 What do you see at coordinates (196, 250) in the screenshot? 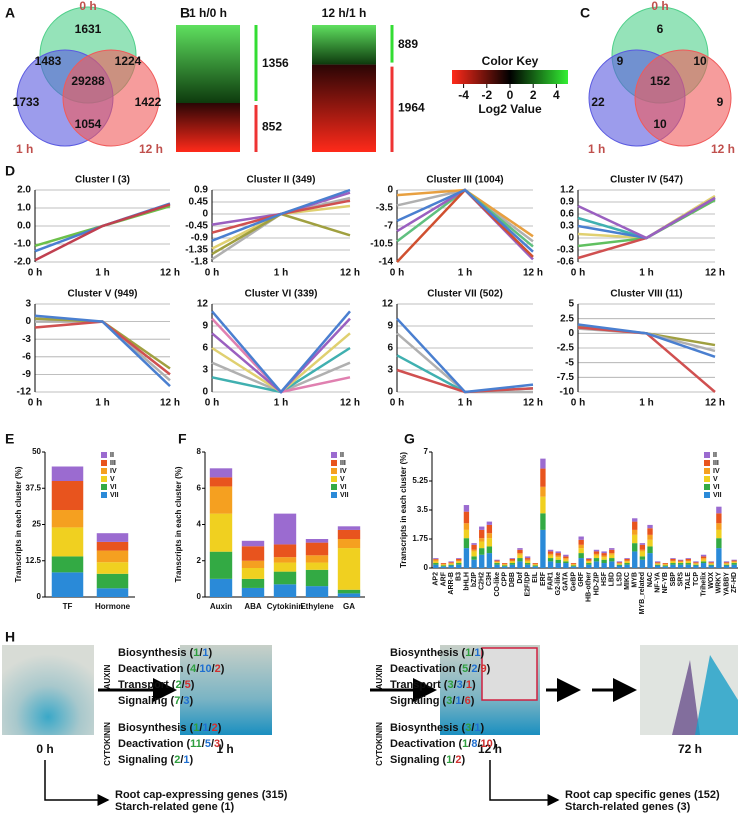
I see `y-tick-label: -1.35` at bounding box center [196, 250].